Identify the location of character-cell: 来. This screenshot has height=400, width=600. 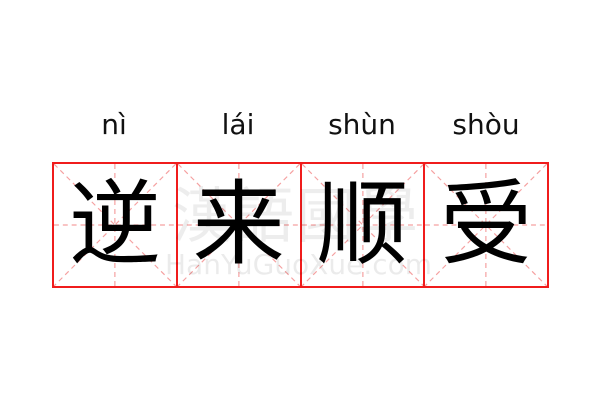
(238, 225).